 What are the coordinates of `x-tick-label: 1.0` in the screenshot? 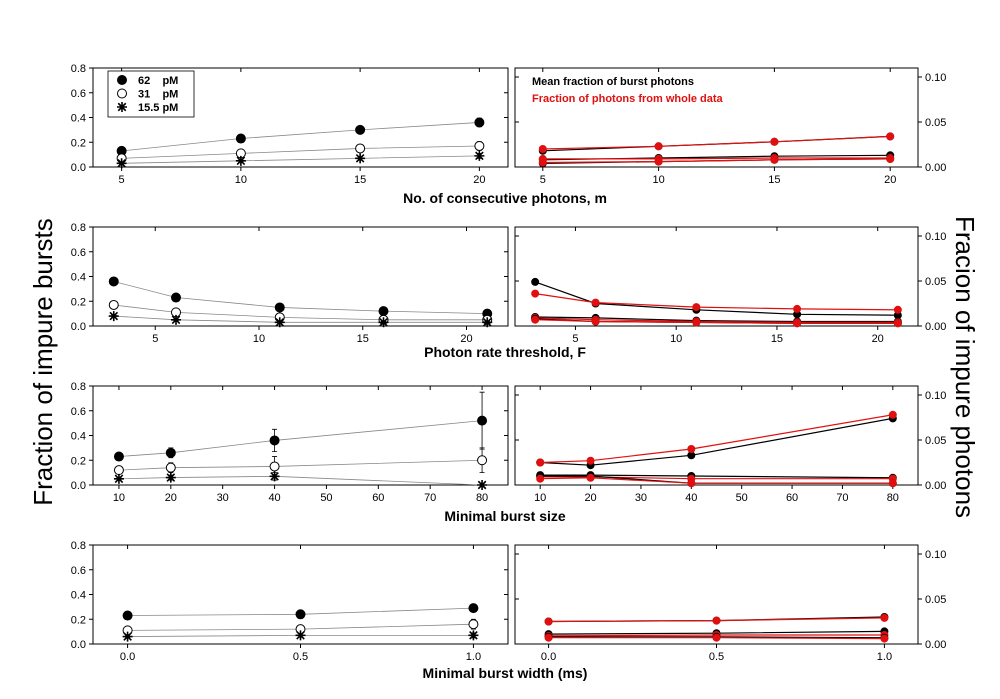 It's located at (884, 657).